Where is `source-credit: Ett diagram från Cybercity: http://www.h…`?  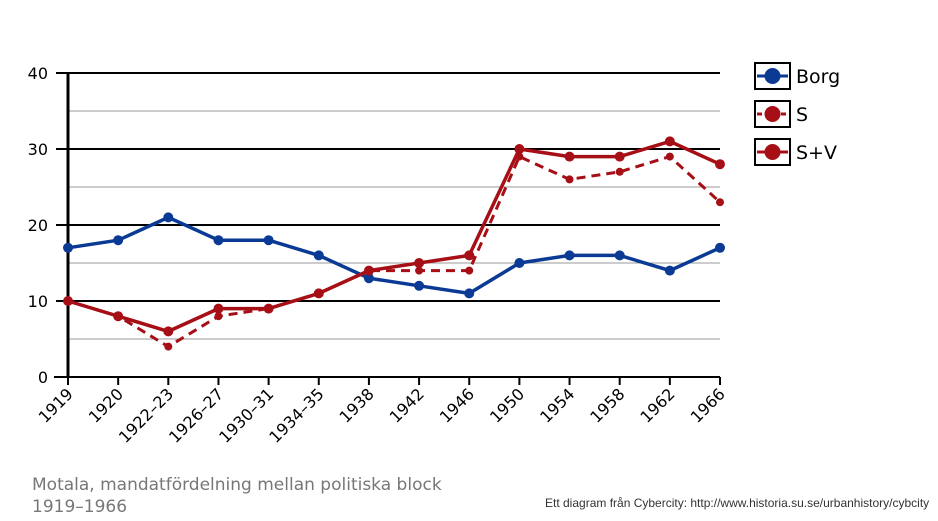 source-credit: Ett diagram från Cybercity: http://www.h… is located at coordinates (737, 503).